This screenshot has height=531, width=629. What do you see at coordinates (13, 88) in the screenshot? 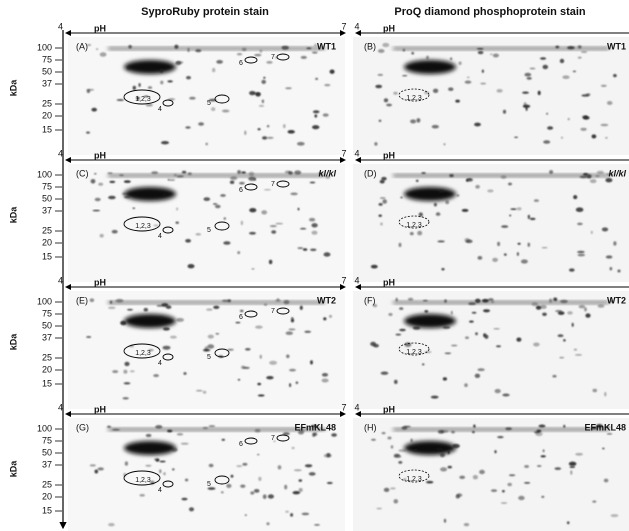
I see `mw-label: kDa` at bounding box center [13, 88].